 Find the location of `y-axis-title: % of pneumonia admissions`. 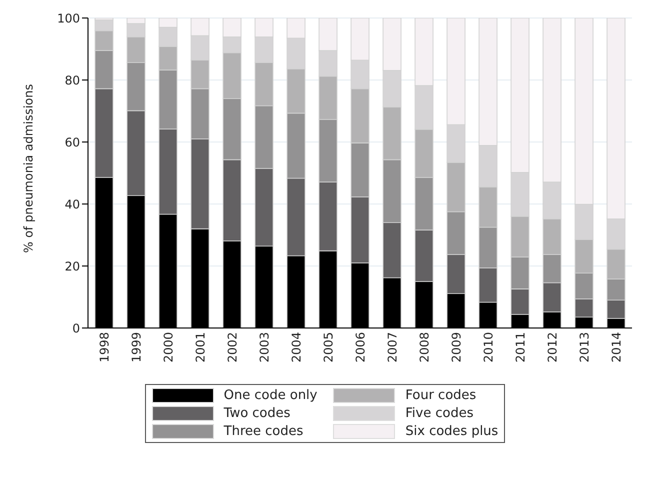

y-axis-title: % of pneumonia admissions is located at coordinates (28, 168).